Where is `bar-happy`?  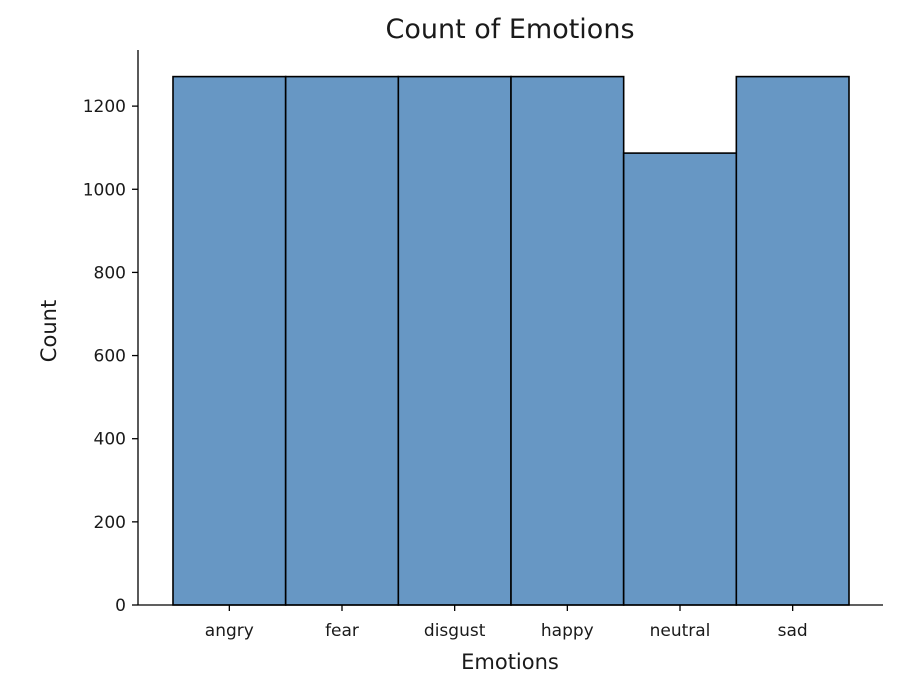
bar-happy is located at coordinates (567, 340).